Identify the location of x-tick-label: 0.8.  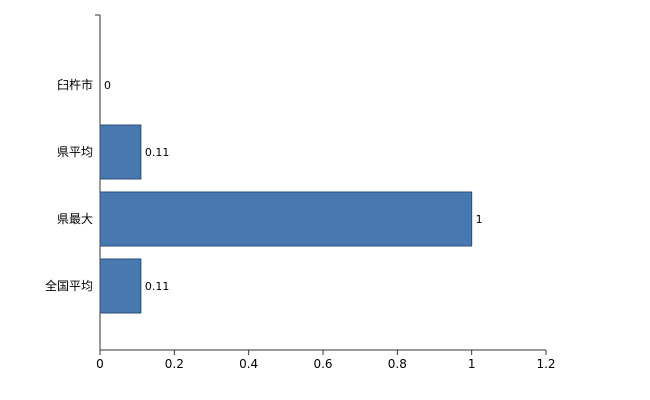
(397, 364).